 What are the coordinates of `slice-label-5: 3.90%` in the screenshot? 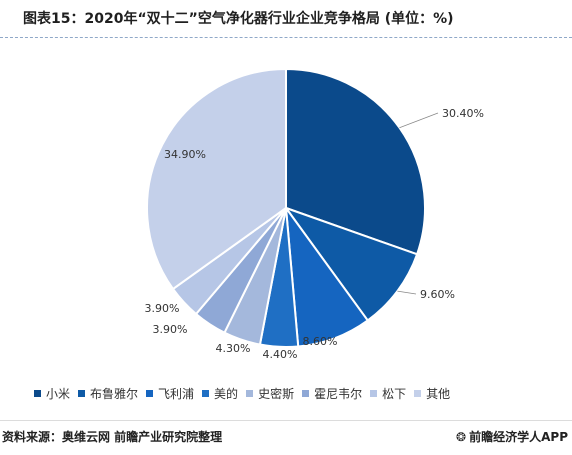 It's located at (170, 329).